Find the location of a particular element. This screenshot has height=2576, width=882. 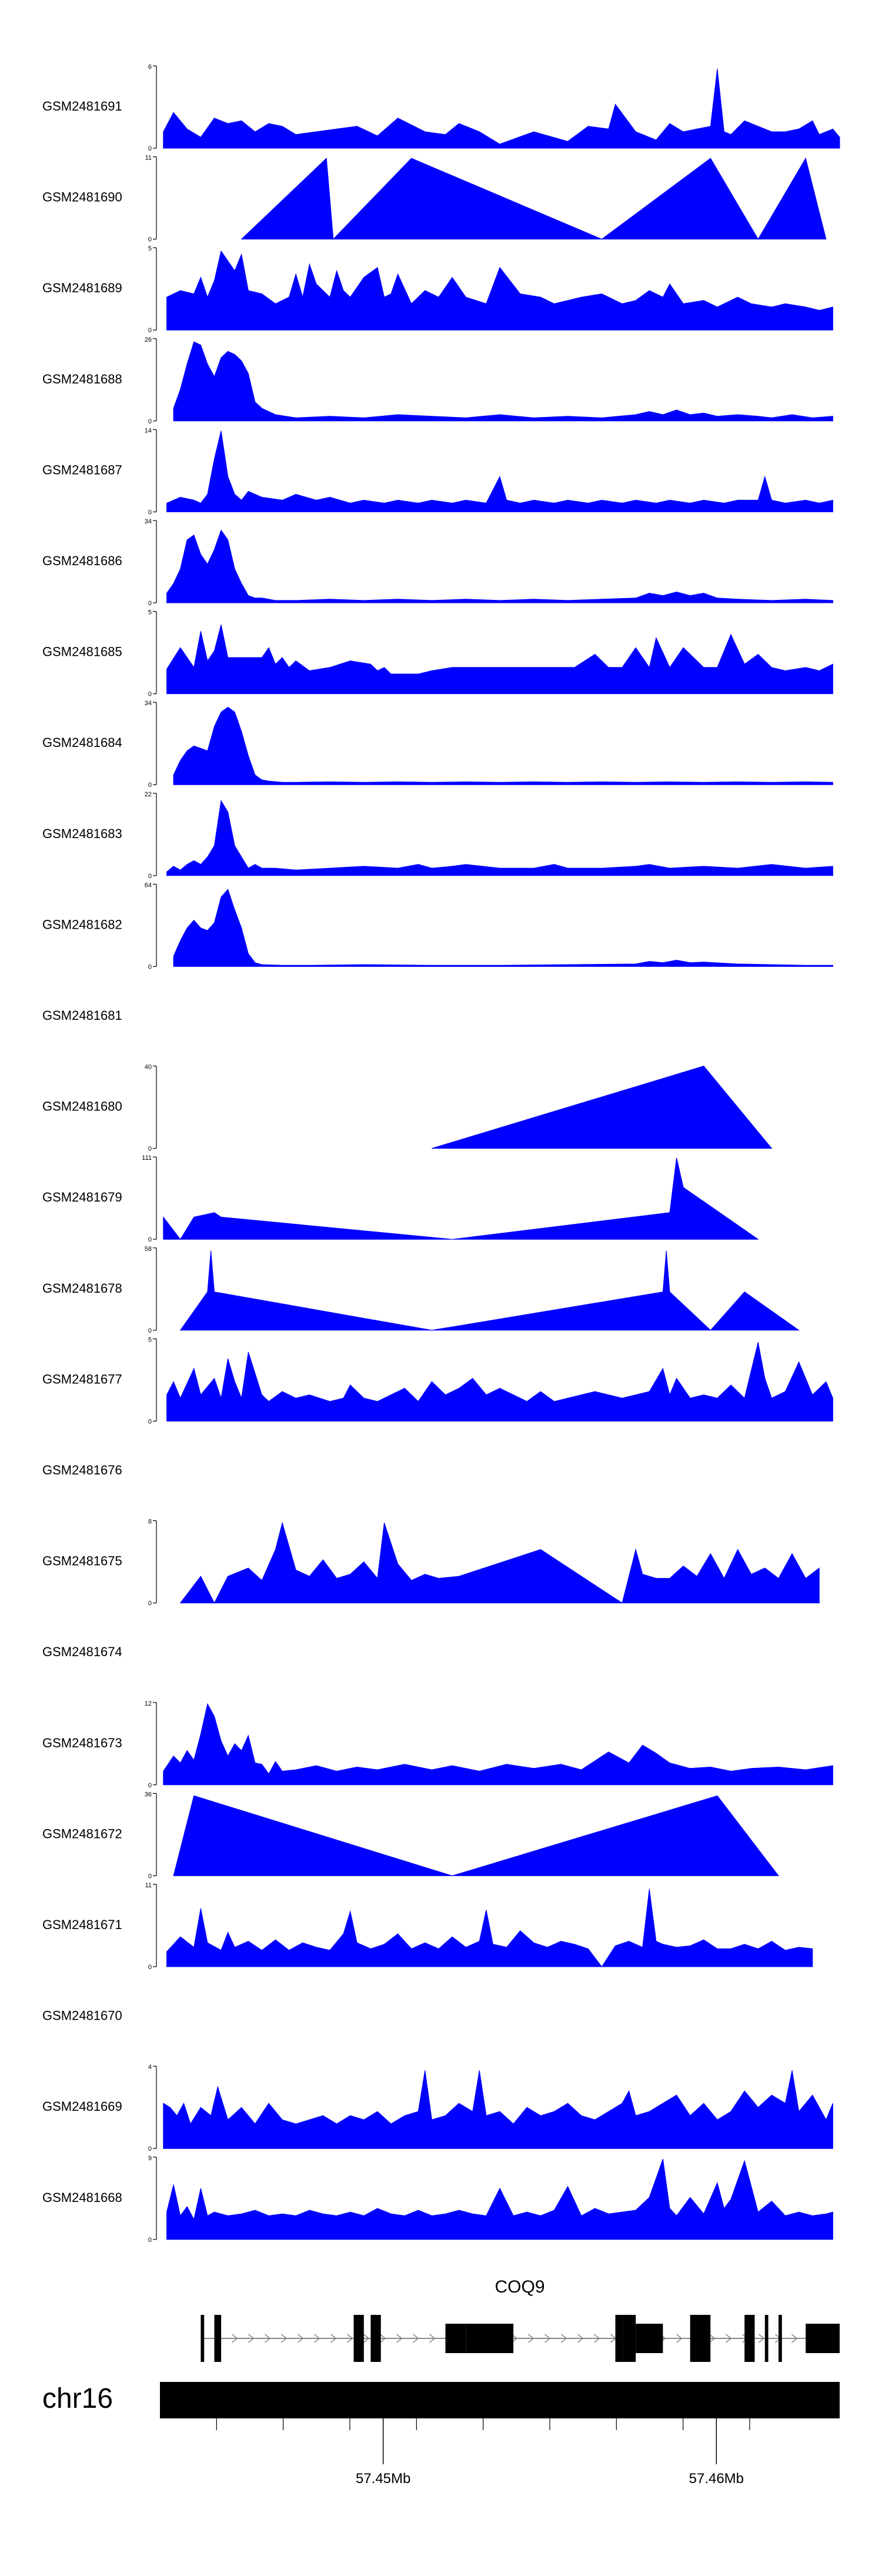

y-axis-max-label: 64 is located at coordinates (148, 885).